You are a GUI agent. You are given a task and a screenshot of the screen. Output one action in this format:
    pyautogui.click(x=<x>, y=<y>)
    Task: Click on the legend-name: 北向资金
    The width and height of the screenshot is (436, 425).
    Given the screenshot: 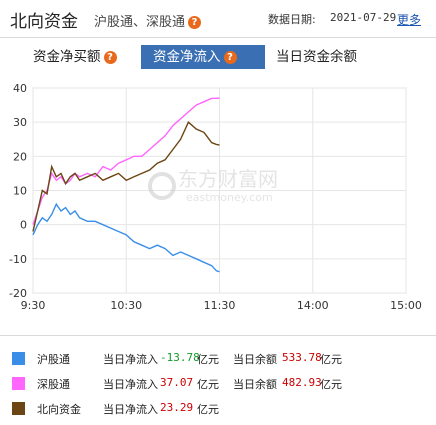 What is the action you would take?
    pyautogui.click(x=59, y=409)
    